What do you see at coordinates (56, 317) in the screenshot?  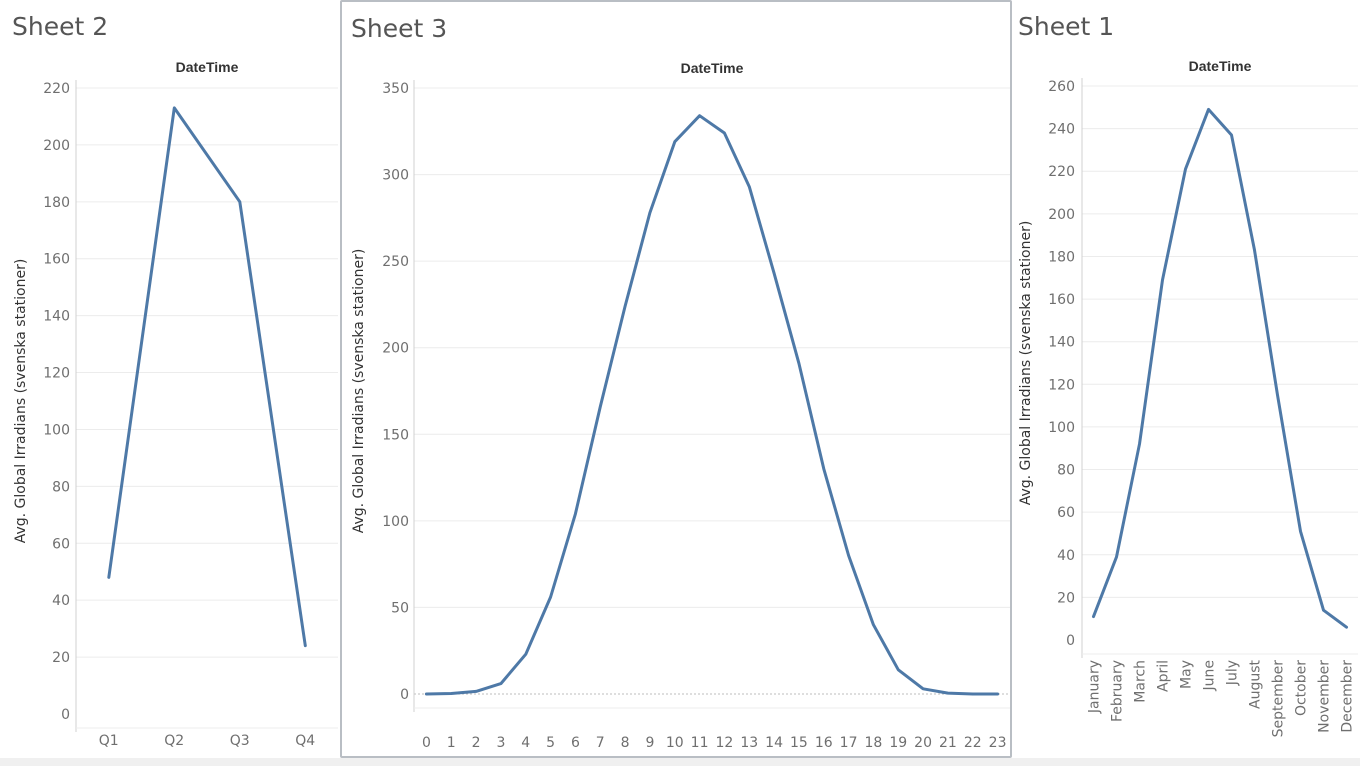 I see `y-tick-label: 140` at bounding box center [56, 317].